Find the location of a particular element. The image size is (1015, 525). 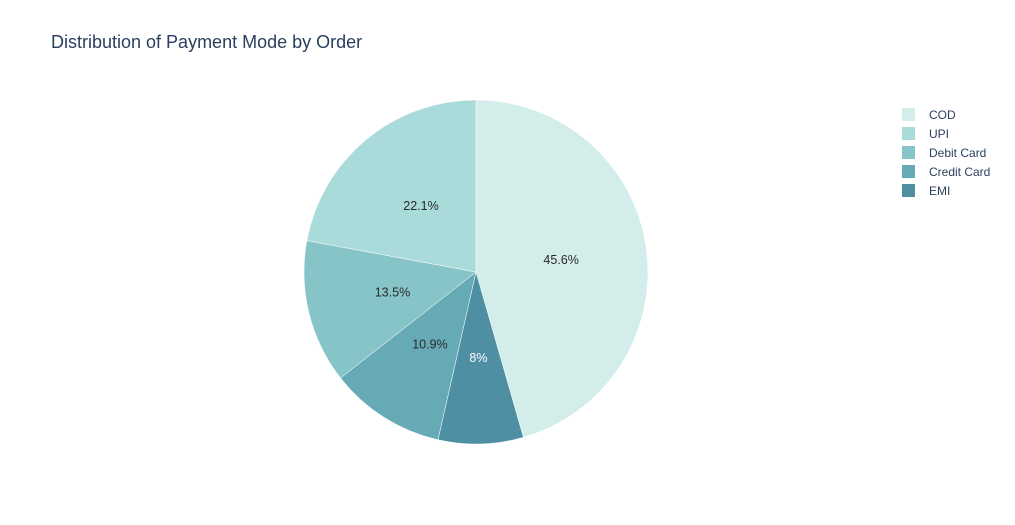

pie-slice-debit-card is located at coordinates (390, 309).